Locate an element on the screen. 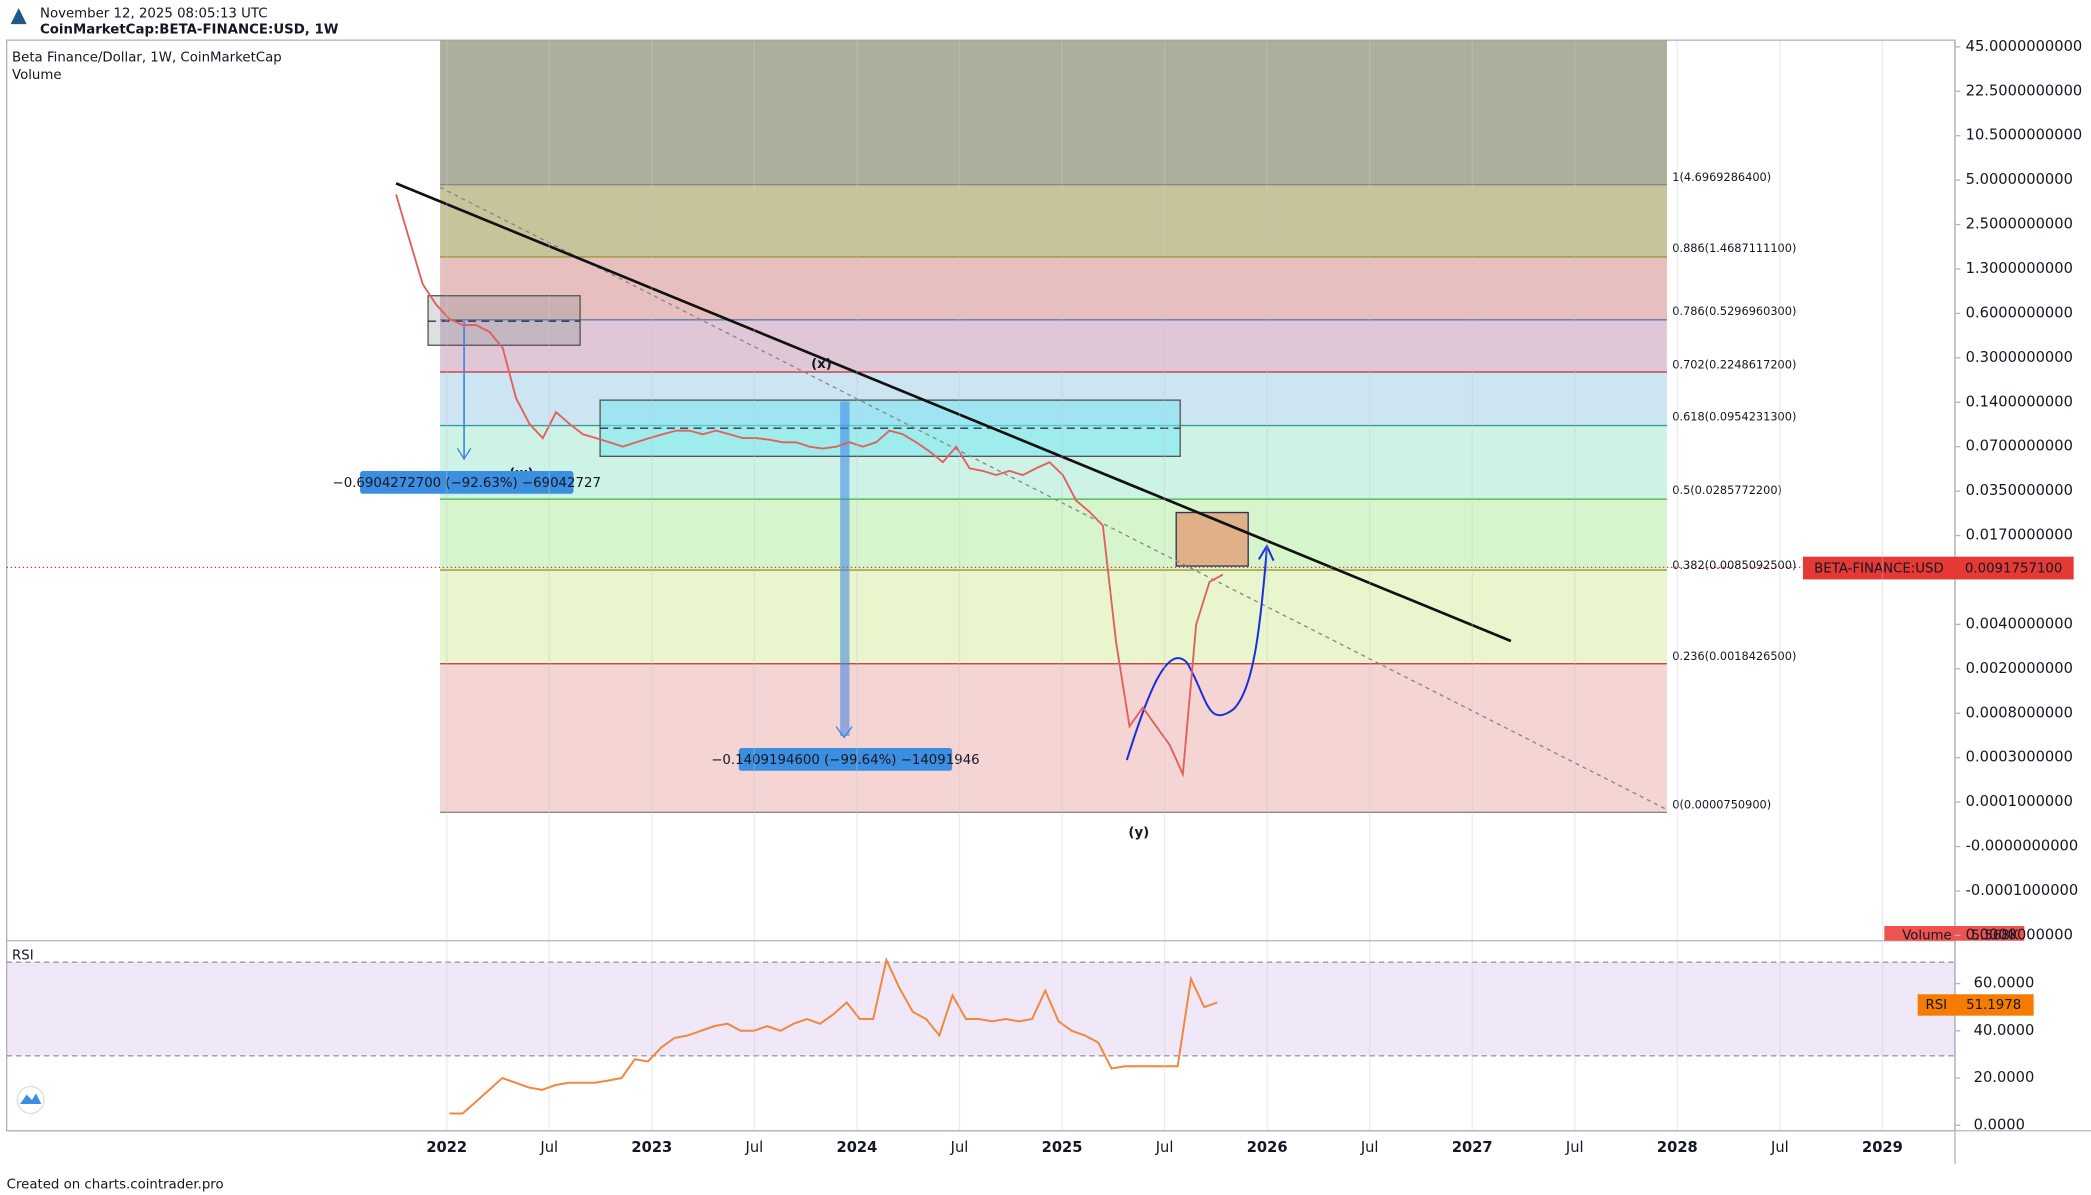 The height and width of the screenshot is (1195, 2091). volume-badge-name: Volume is located at coordinates (1927, 935).